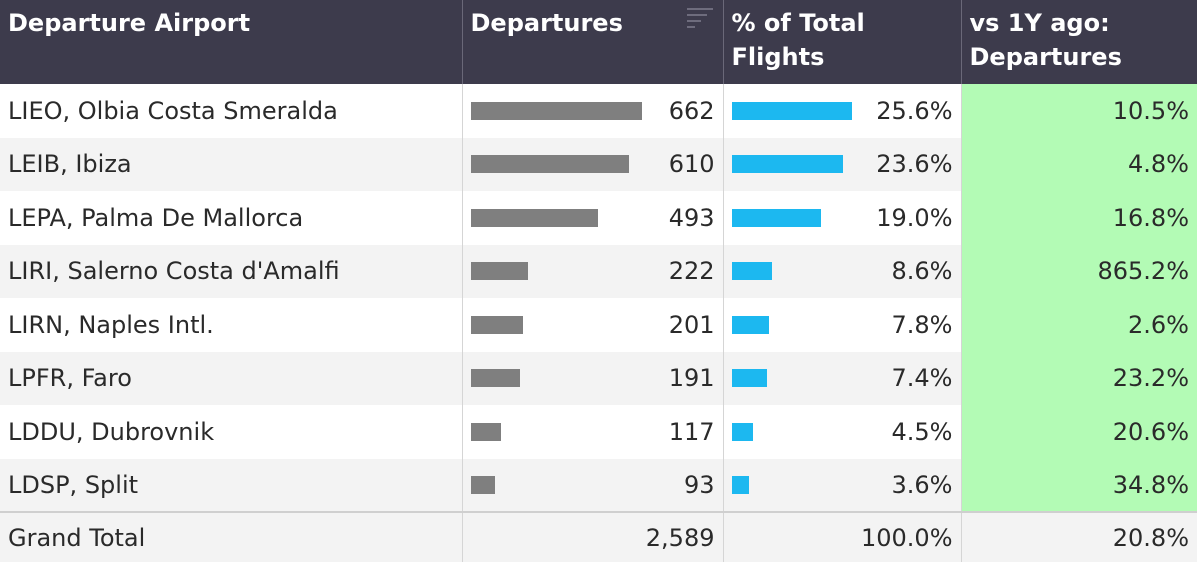 The height and width of the screenshot is (562, 1197). I want to click on pct-total-value: 25.6%, so click(914, 110).